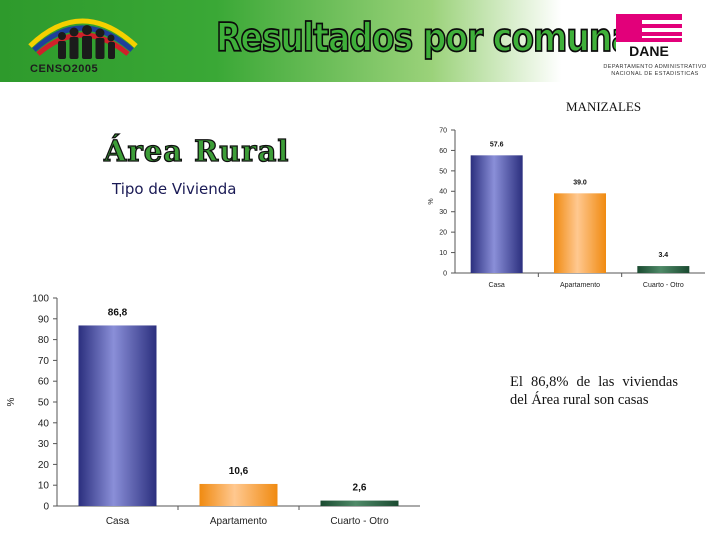  Describe the element at coordinates (424, 37) in the screenshot. I see `page-title: Resultados por comuna` at that location.